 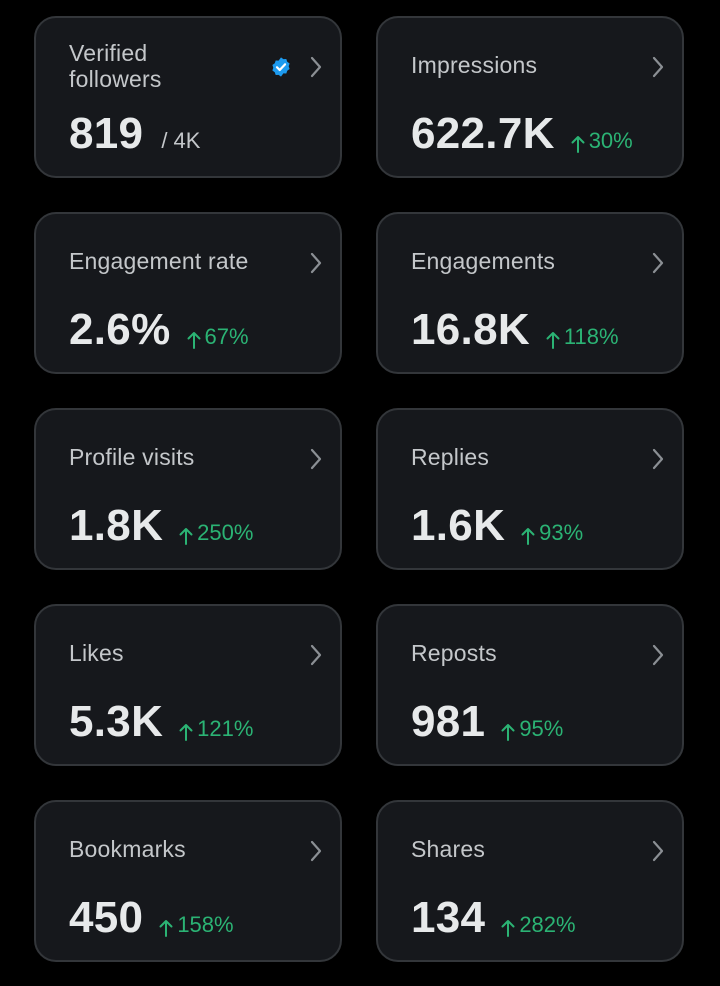 I want to click on card-title: Likes, so click(x=96, y=653).